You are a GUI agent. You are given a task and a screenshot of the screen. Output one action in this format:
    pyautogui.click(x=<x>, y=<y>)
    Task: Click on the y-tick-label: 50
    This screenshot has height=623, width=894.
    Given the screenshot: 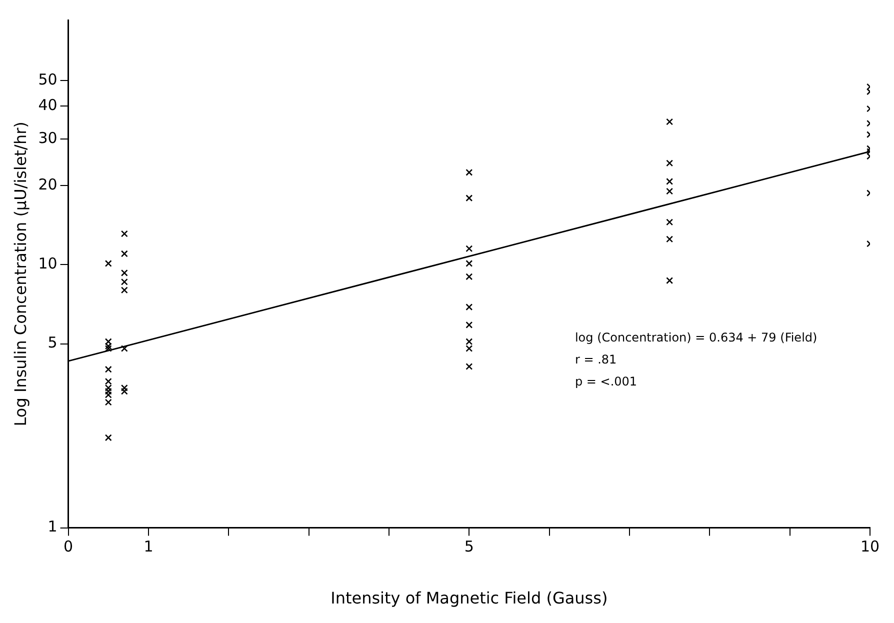 What is the action you would take?
    pyautogui.click(x=48, y=79)
    